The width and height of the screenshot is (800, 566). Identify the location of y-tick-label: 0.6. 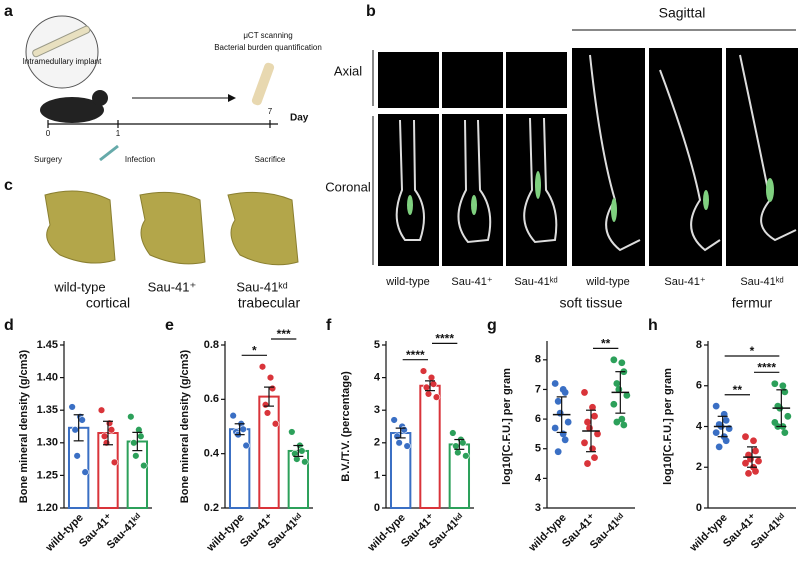
(211, 399).